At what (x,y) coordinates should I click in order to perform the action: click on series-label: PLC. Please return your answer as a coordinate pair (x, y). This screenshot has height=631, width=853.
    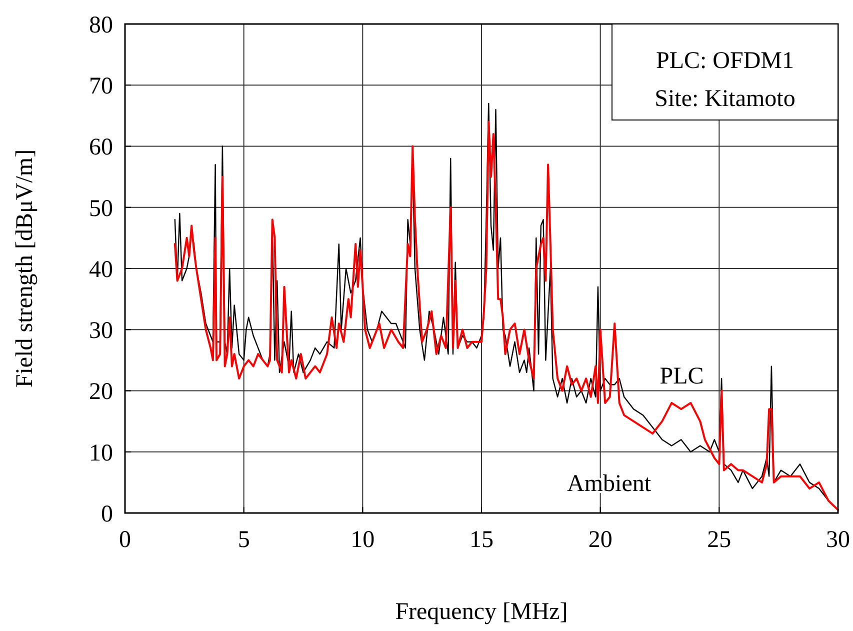
    Looking at the image, I should click on (682, 376).